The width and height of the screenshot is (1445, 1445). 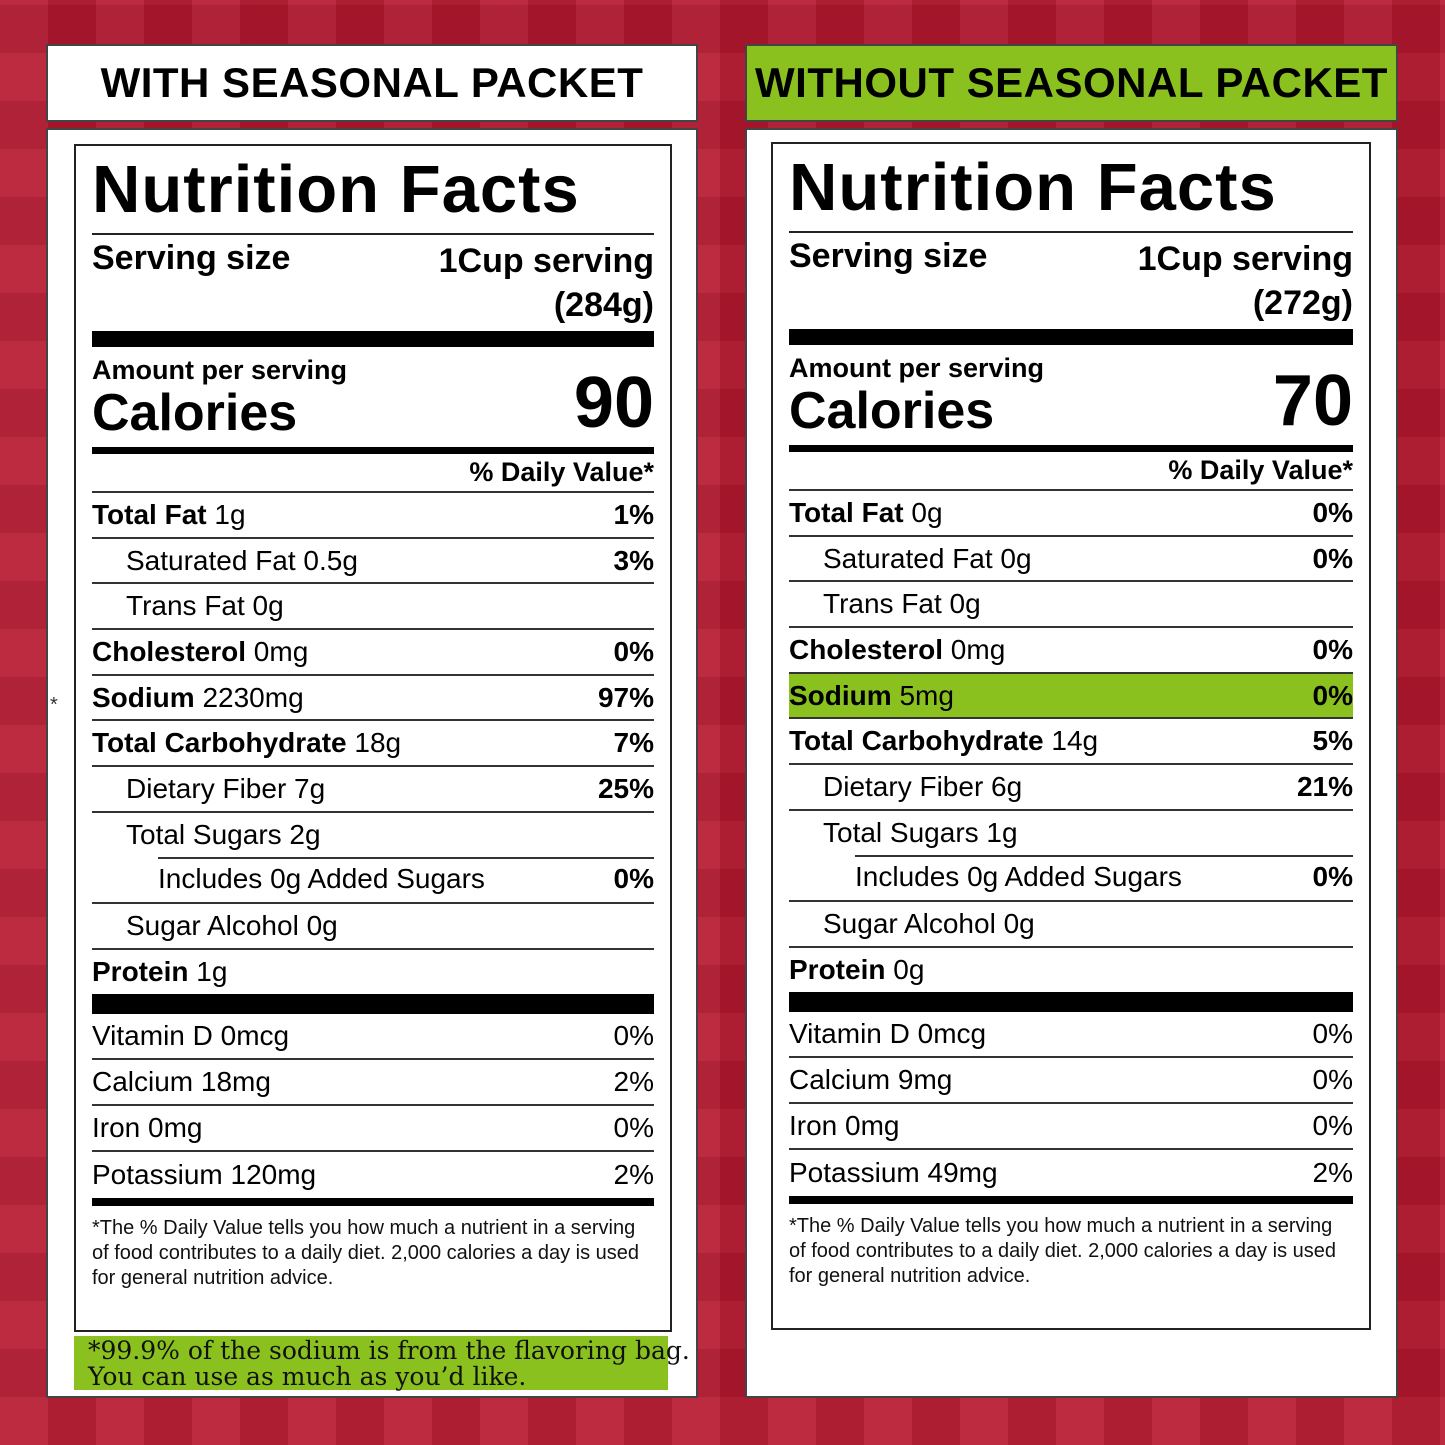 I want to click on serving-size-row: Serving size 1Cup serving (284g), so click(x=373, y=283).